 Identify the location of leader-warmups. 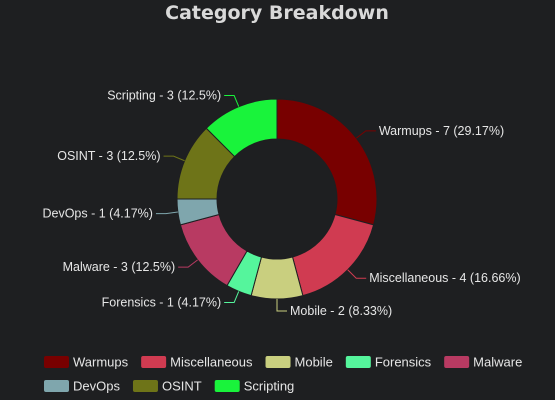
(366, 134).